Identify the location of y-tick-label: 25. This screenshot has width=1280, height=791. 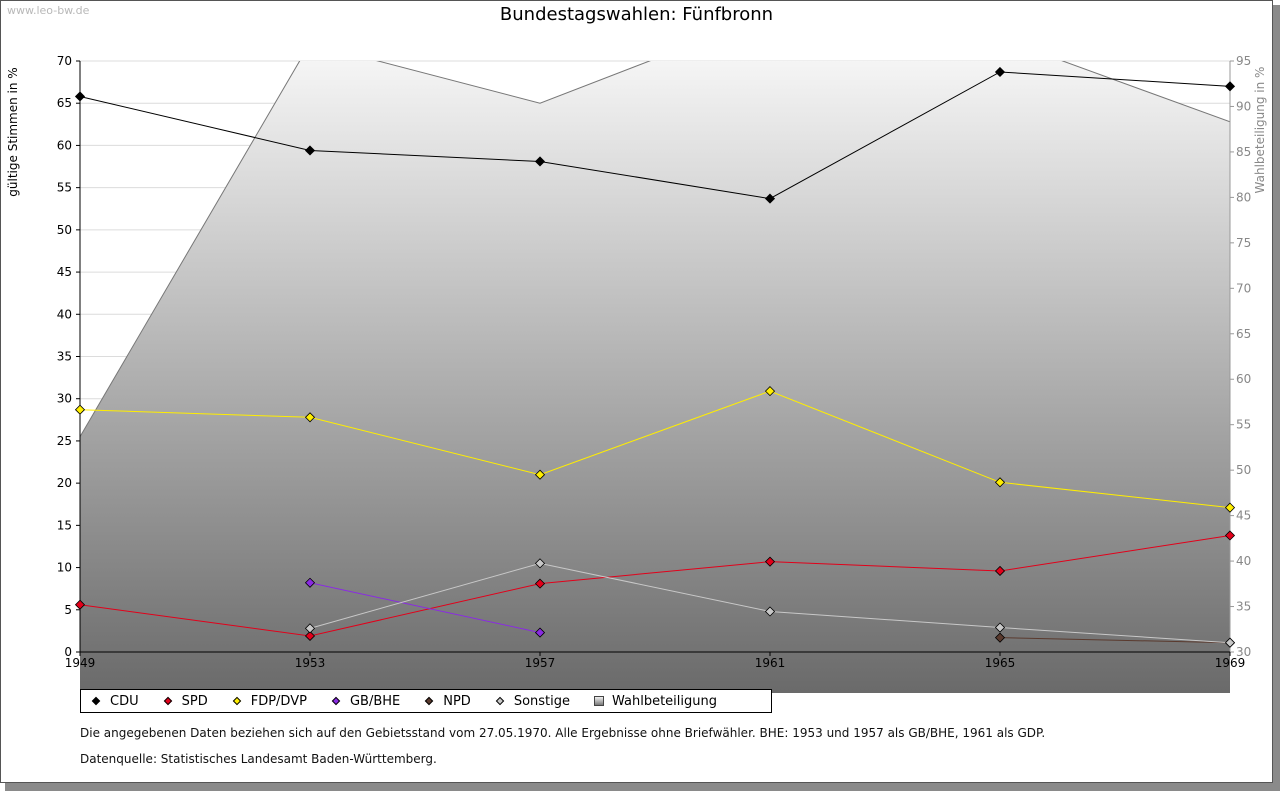
(64, 441).